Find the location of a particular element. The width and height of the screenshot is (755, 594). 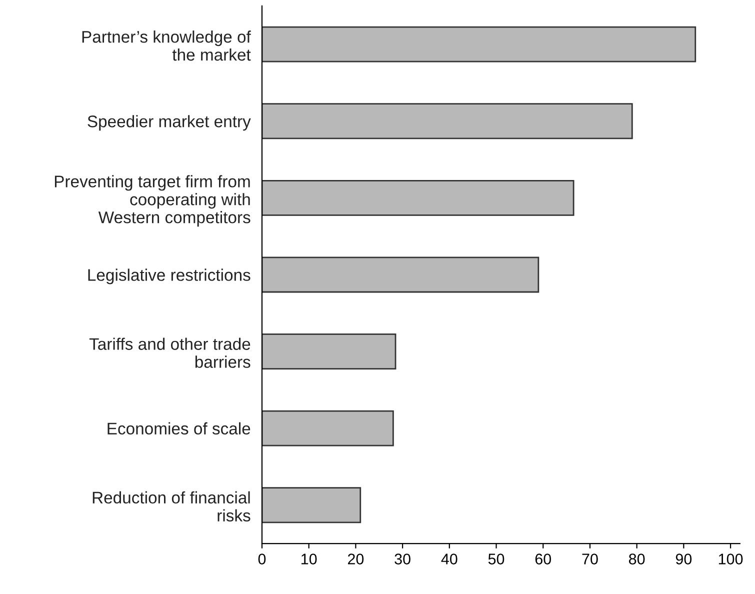

y-tick-label: Partner’s knowledge of the market is located at coordinates (166, 45).